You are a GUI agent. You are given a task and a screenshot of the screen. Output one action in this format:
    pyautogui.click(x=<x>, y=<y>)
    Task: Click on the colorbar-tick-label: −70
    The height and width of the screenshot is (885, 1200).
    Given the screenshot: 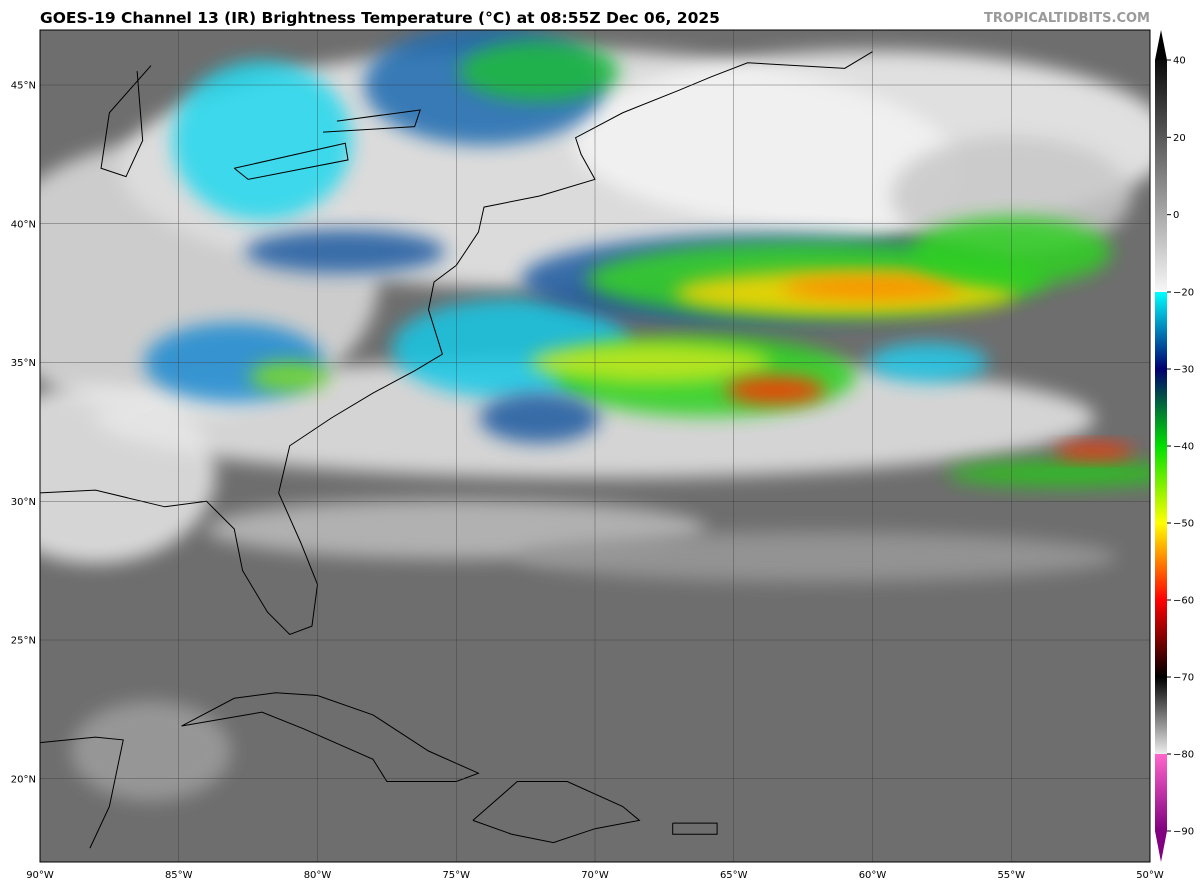 What is the action you would take?
    pyautogui.click(x=1183, y=678)
    